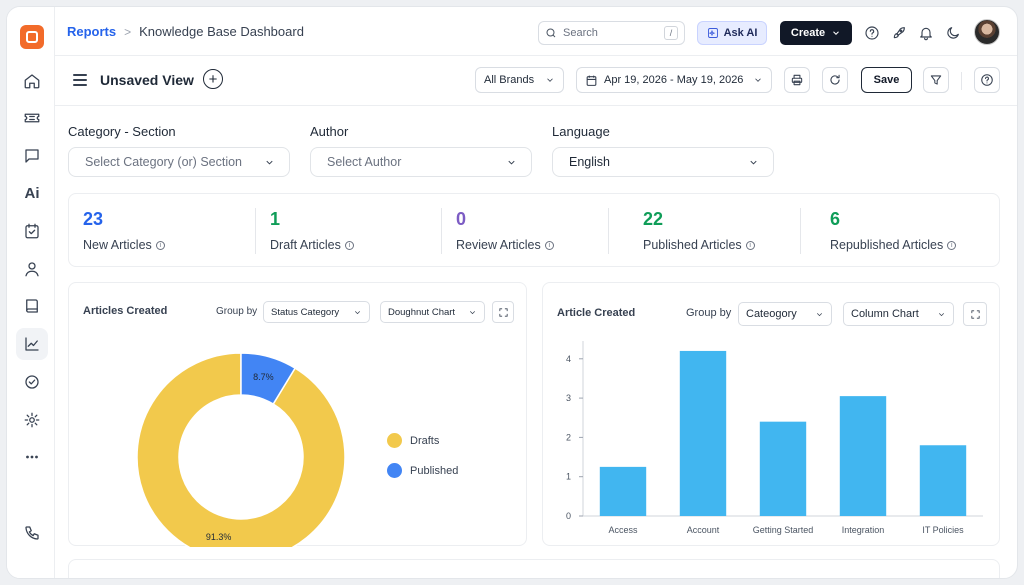  Describe the element at coordinates (568, 516) in the screenshot. I see `y-tick-label: 0` at that location.